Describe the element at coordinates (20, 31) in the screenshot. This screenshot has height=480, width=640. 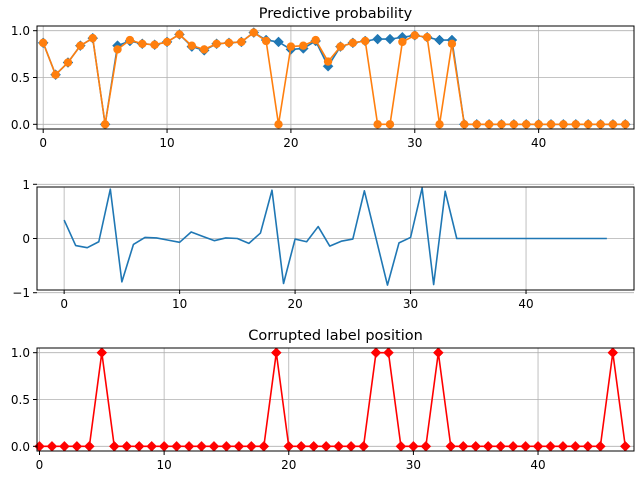
I see `chart-1-y-tick-label: 1.0` at that location.